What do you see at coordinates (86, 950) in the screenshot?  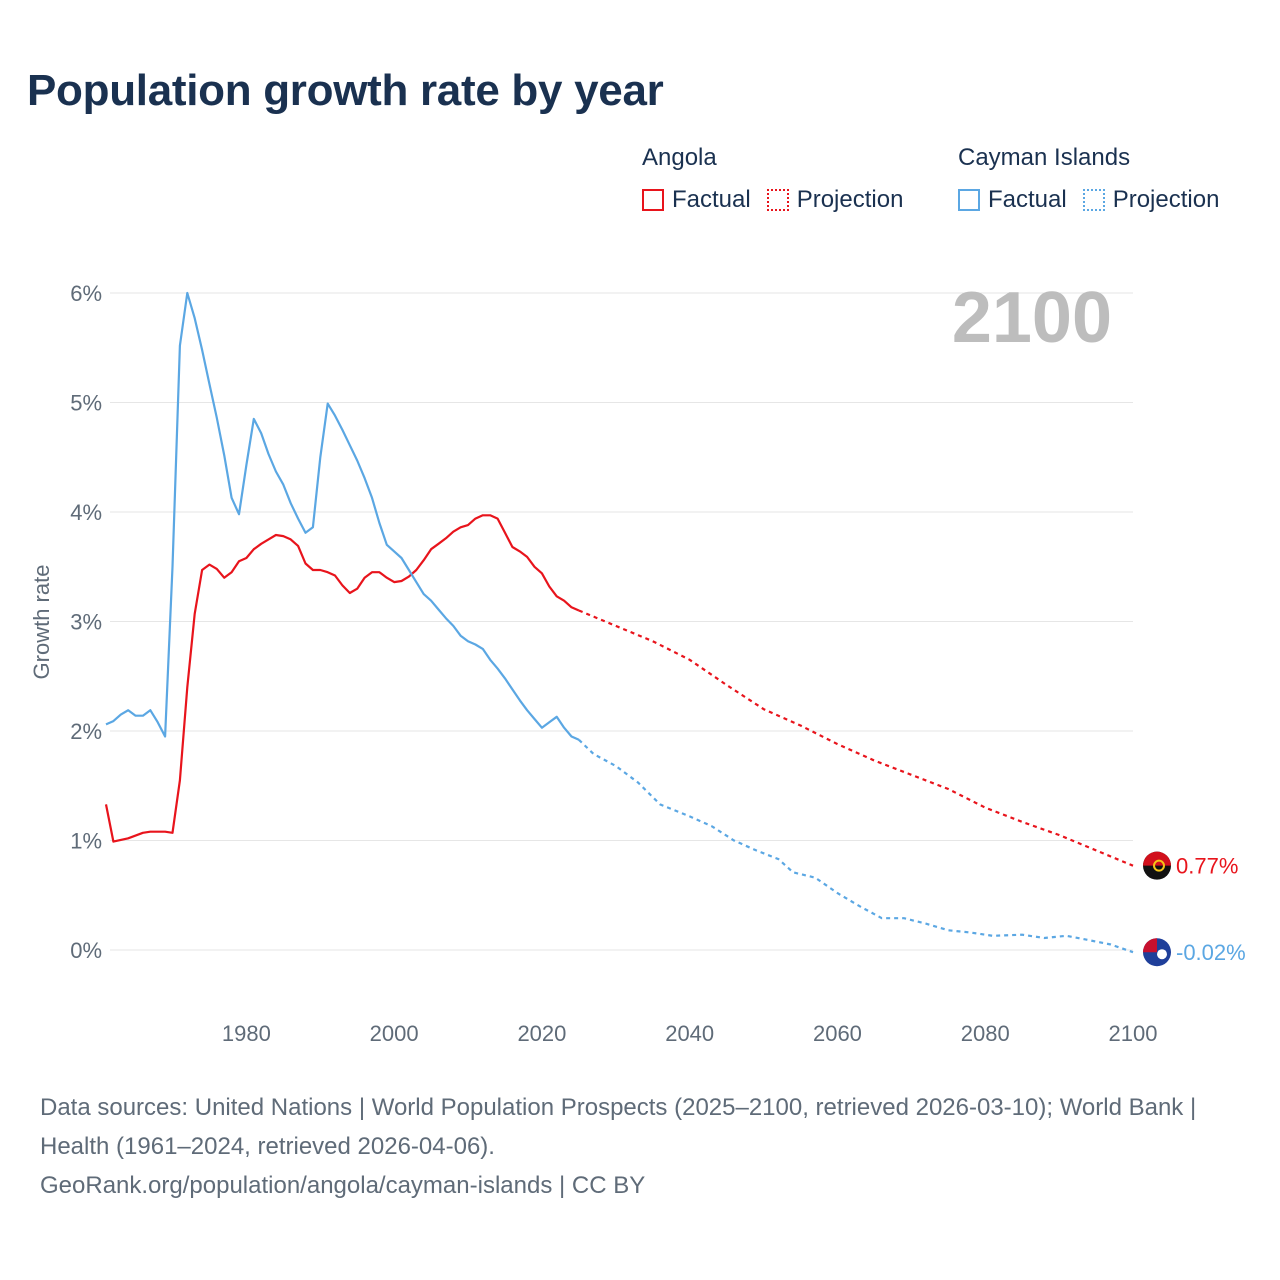 I see `y-tick-label: 0%` at bounding box center [86, 950].